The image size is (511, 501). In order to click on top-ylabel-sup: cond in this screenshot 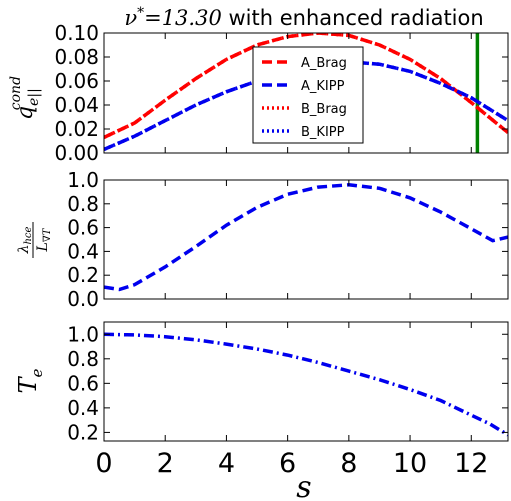, I will do `click(16, 93)`.